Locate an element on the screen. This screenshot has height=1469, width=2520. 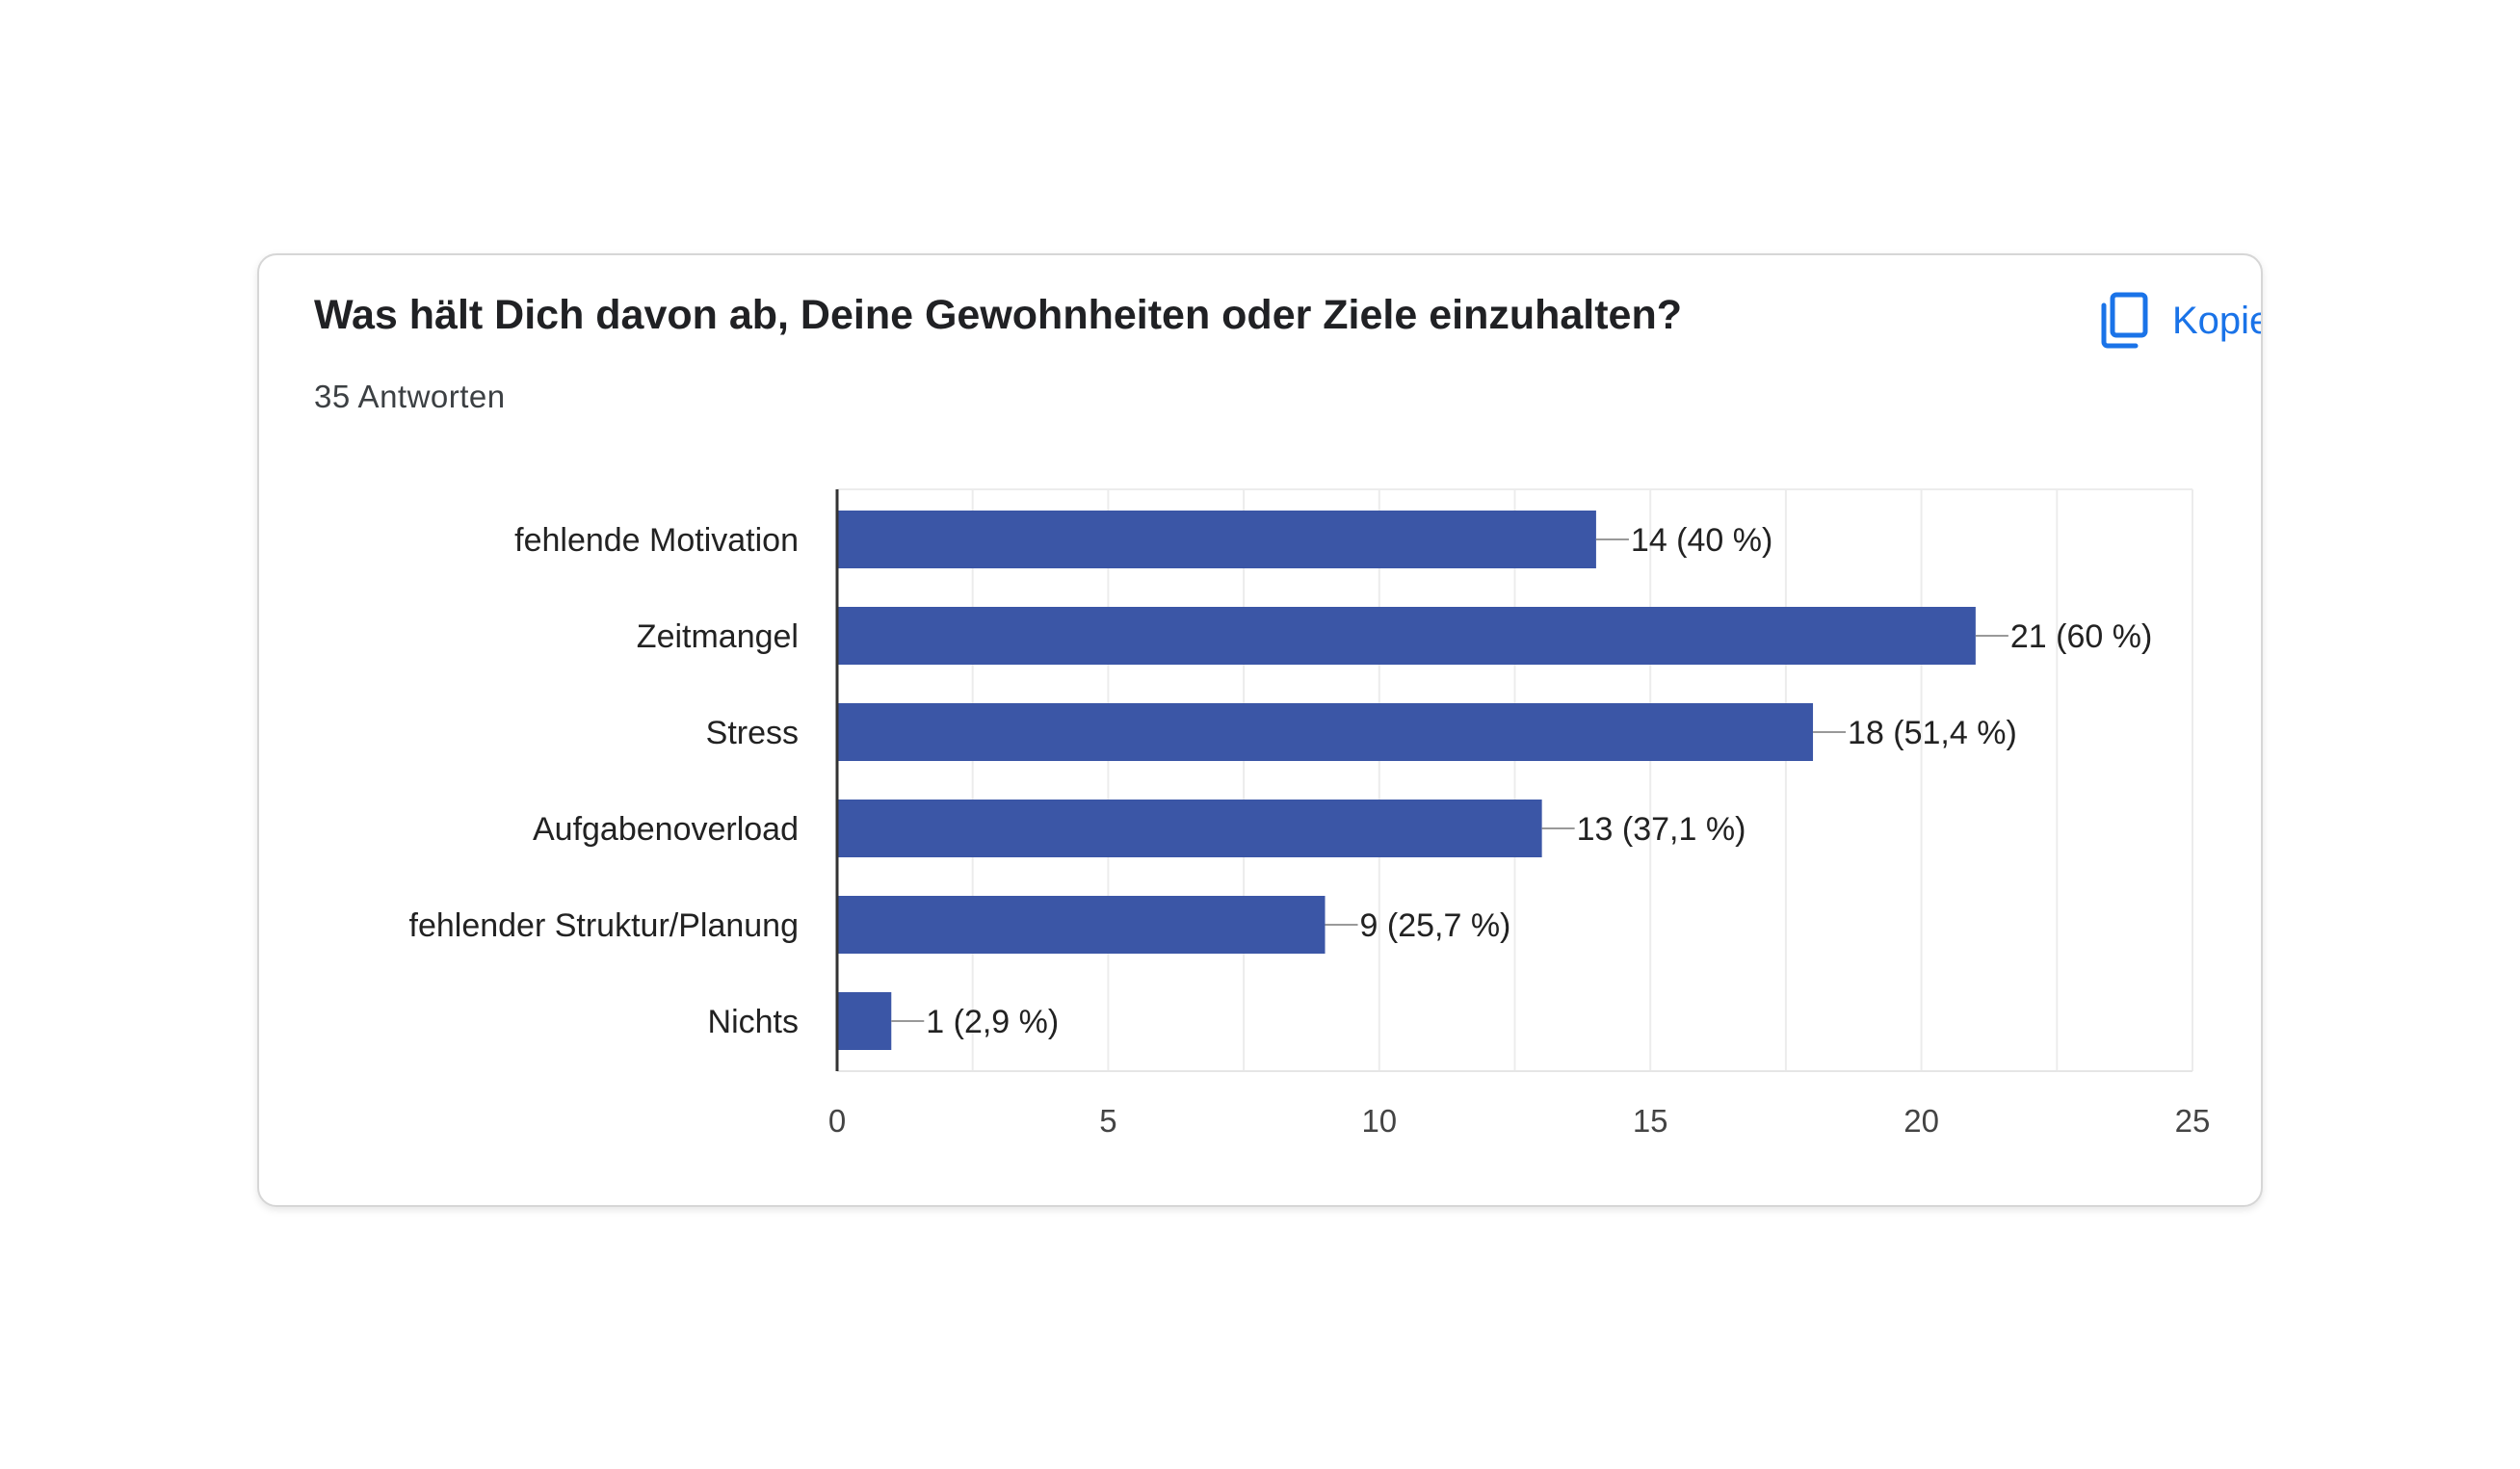
x-tick-label: 15 is located at coordinates (1651, 1121).